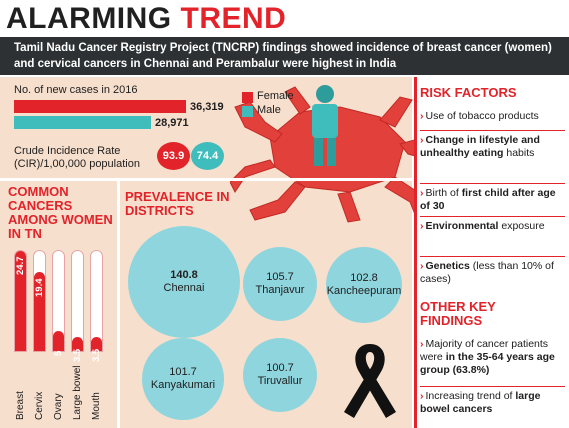 This screenshot has width=569, height=428. I want to click on person-figure-icon, so click(325, 125).